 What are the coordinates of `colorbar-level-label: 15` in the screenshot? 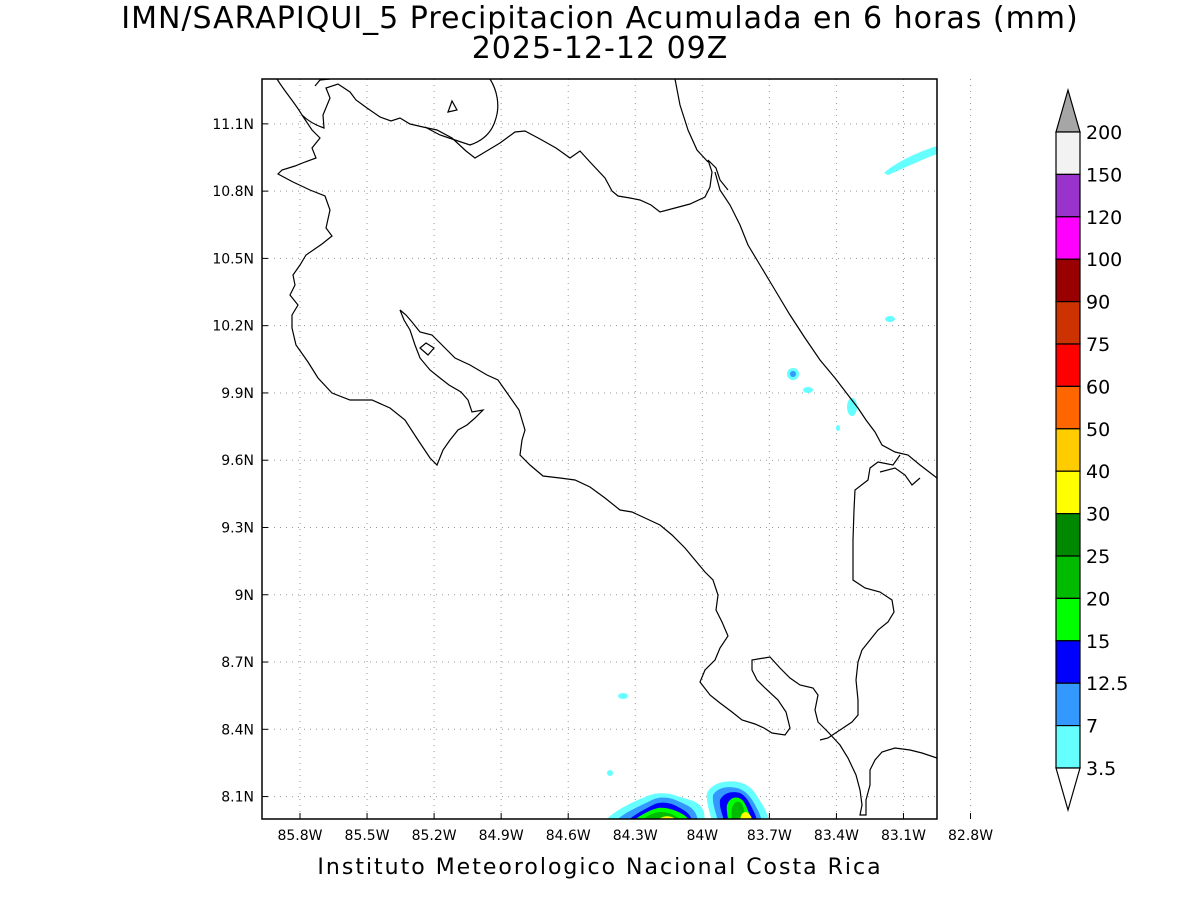 It's located at (1098, 642).